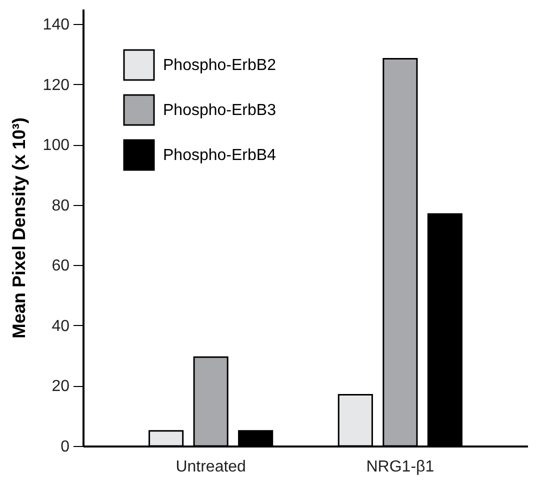 This screenshot has height=481, width=551. What do you see at coordinates (61, 205) in the screenshot?
I see `y-tick-label: 80` at bounding box center [61, 205].